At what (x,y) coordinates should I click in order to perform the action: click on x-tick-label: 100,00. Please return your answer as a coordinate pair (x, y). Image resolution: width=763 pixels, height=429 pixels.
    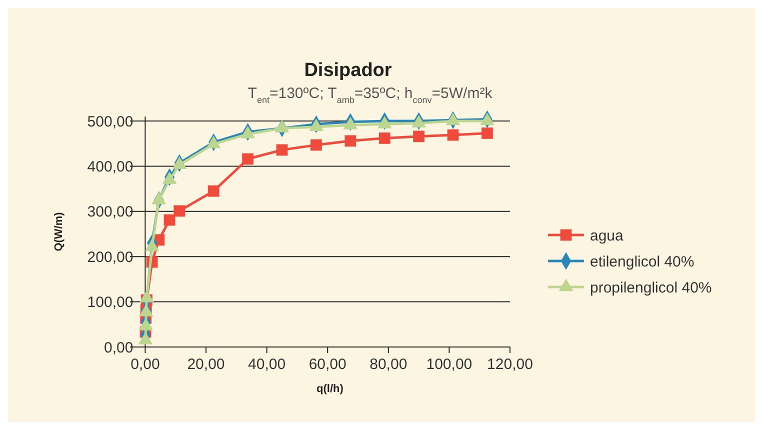
    Looking at the image, I should click on (449, 364).